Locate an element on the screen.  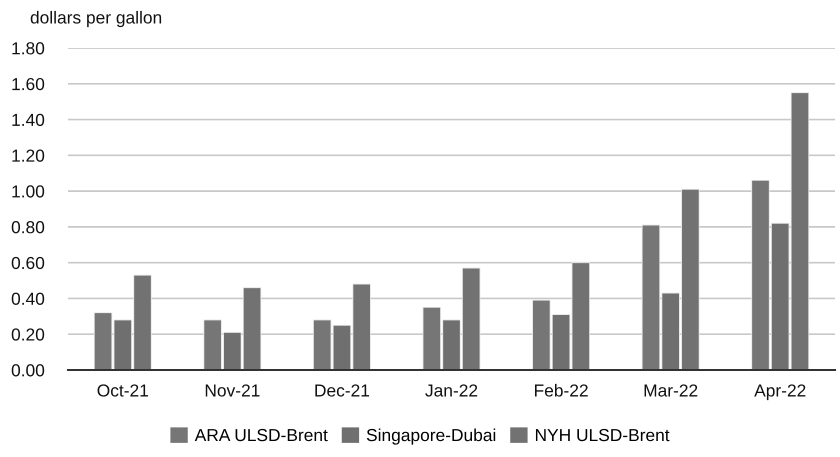
x-tick-label: Apr-22 is located at coordinates (780, 392).